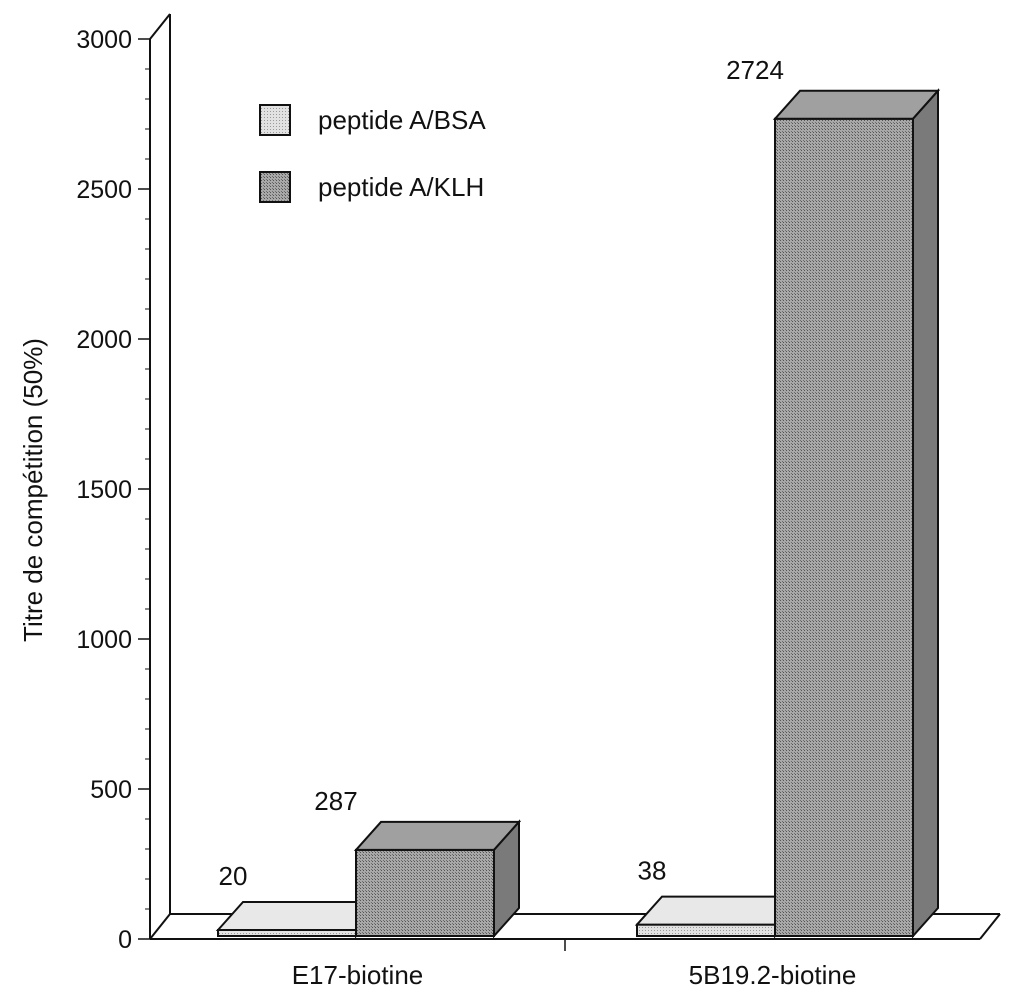 Image resolution: width=1015 pixels, height=999 pixels. What do you see at coordinates (33, 490) in the screenshot?
I see `y-axis-title: Titre de compétition (50%)` at bounding box center [33, 490].